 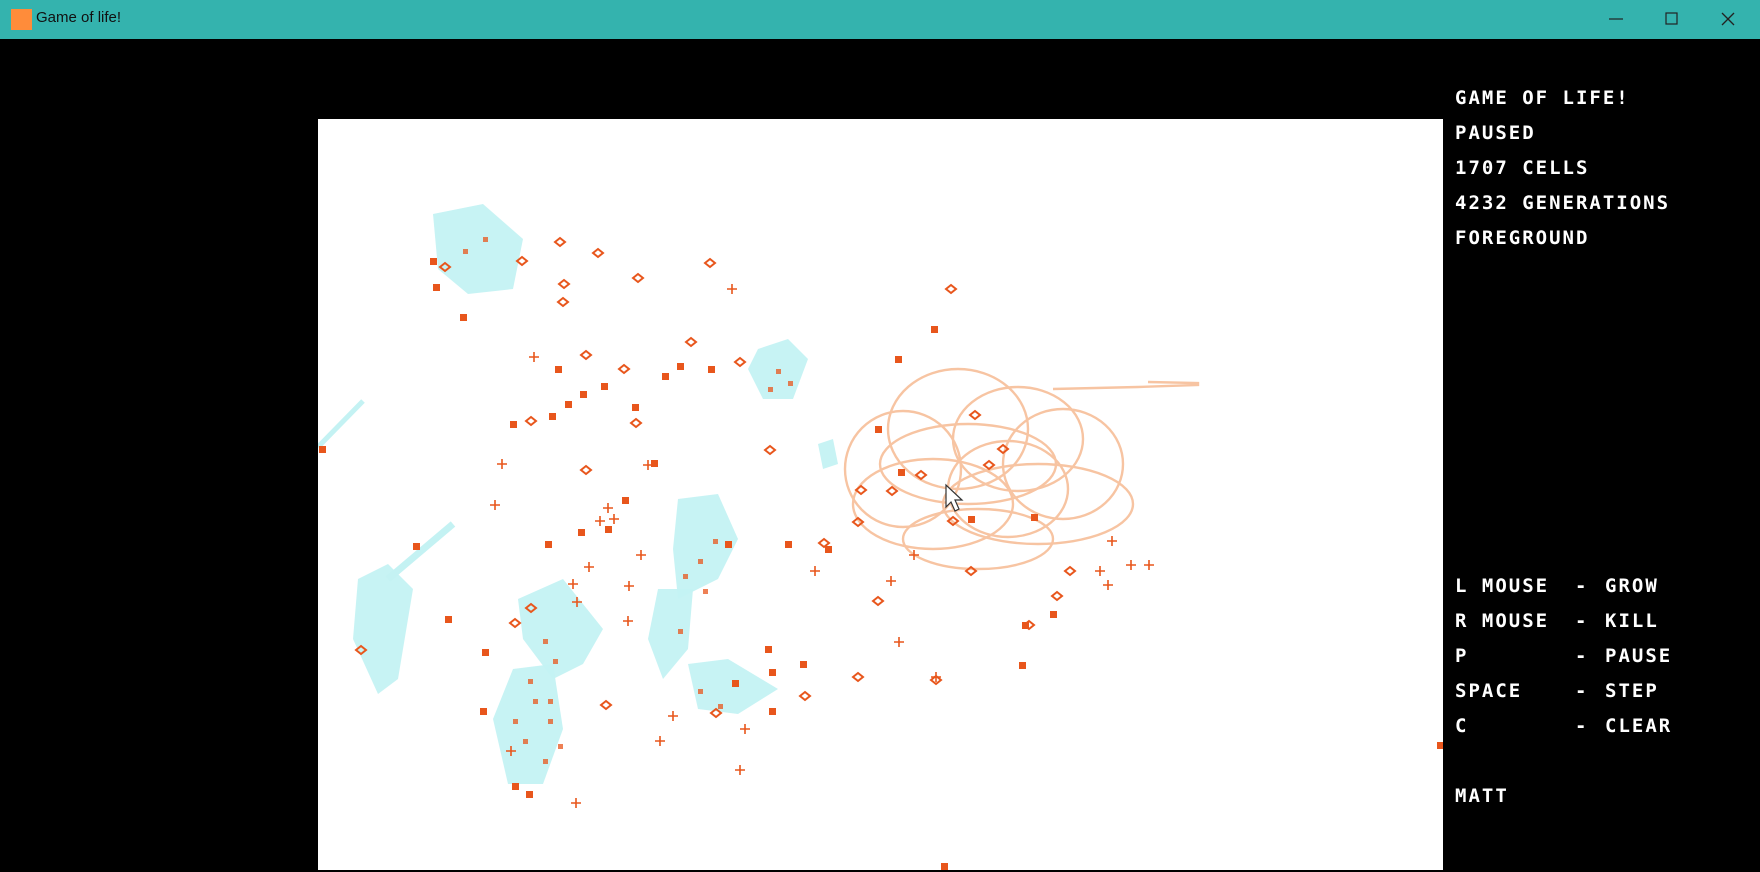 I want to click on drawn-trail, so click(x=1021, y=469).